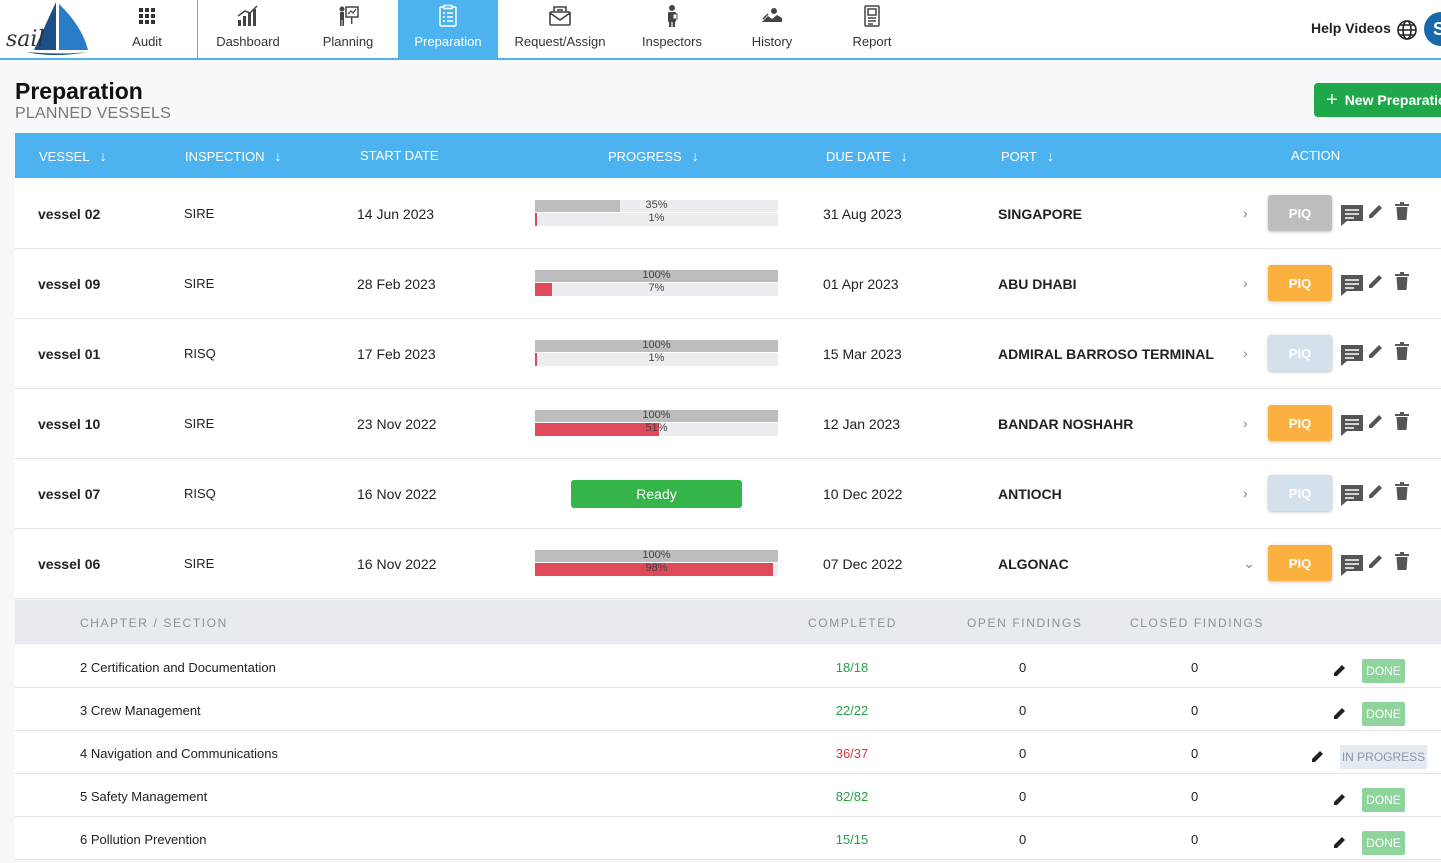 Image resolution: width=1441 pixels, height=863 pixels. Describe the element at coordinates (1023, 710) in the screenshot. I see `open-findings-count: 0` at that location.